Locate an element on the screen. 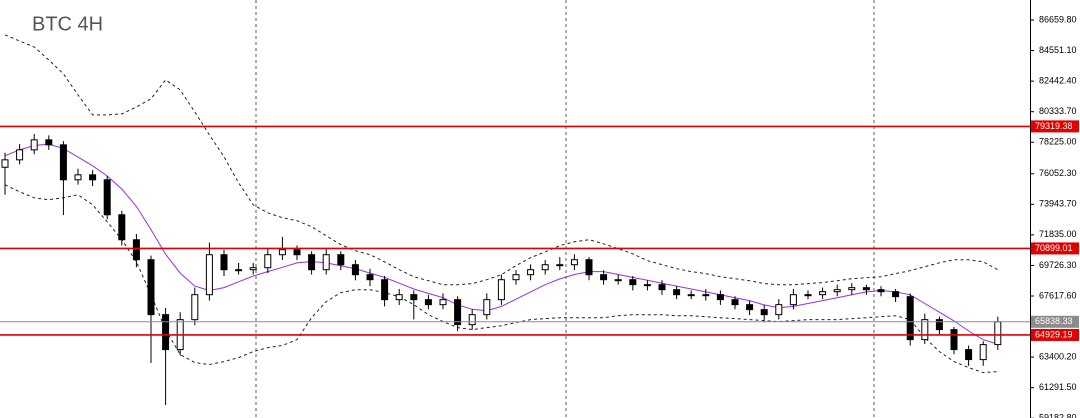 The width and height of the screenshot is (1080, 418). y-tick-label: 82442.40 is located at coordinates (1058, 81).